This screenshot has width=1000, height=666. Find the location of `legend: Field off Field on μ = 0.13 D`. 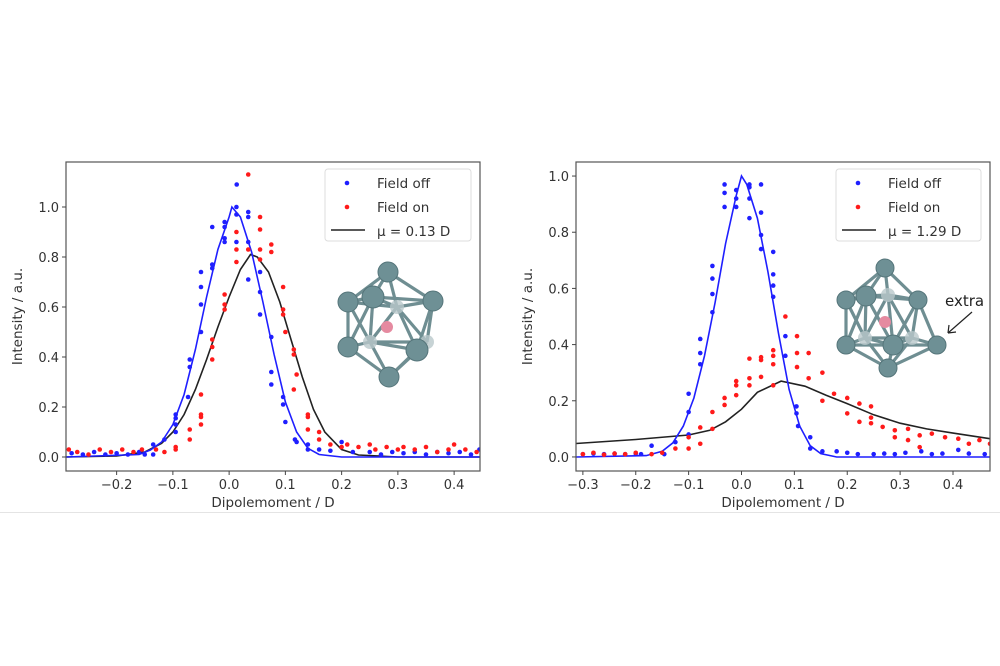

legend: Field off Field on μ = 0.13 D is located at coordinates (398, 205).